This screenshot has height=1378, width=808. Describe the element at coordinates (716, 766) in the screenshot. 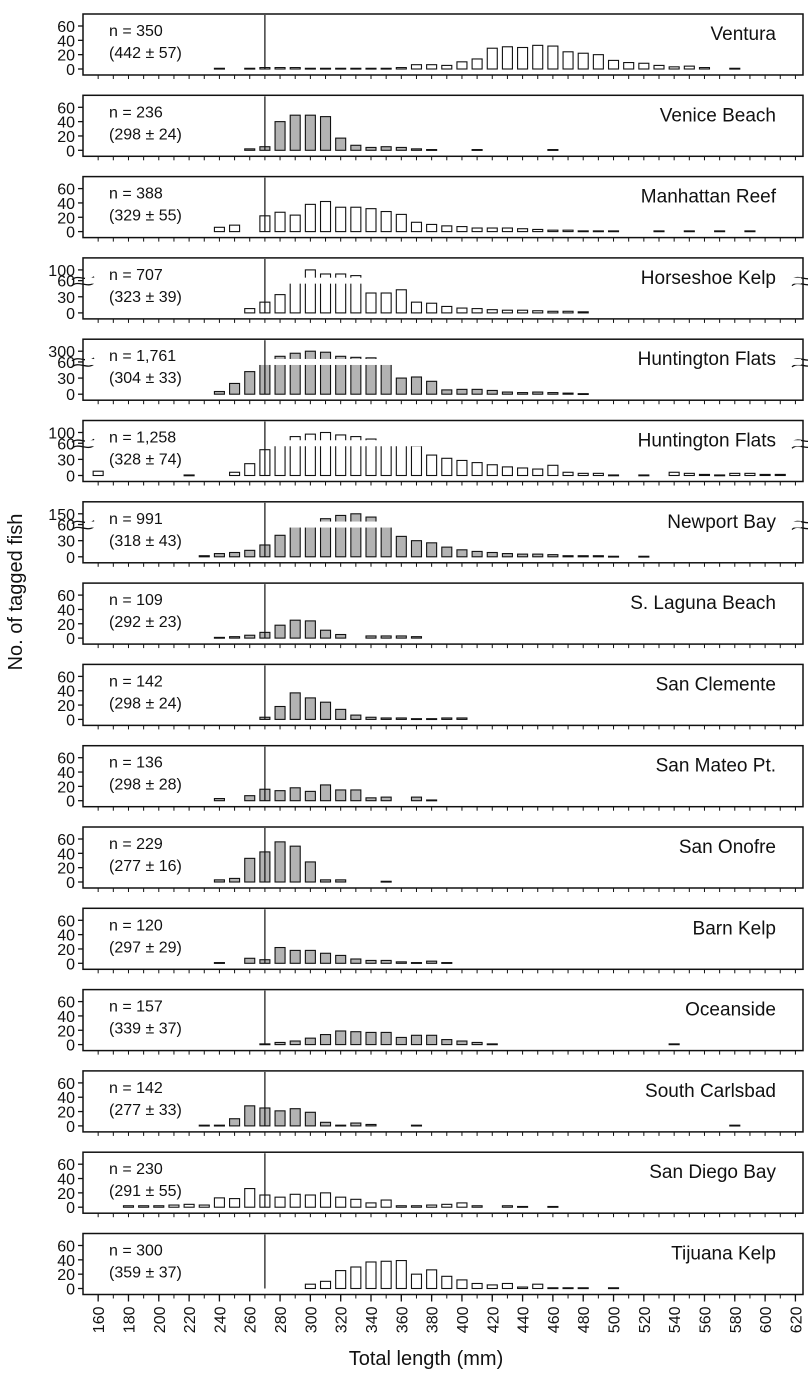

I see `site-name-label: San Mateo Pt.` at that location.